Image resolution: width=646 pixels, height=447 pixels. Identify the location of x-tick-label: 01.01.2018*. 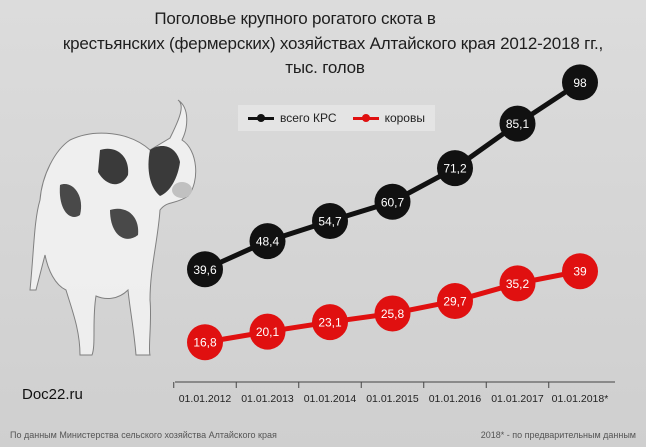
(580, 399).